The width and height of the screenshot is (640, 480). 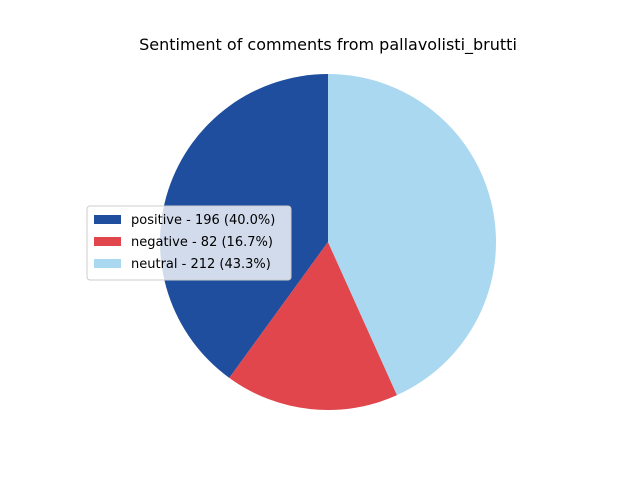 I want to click on legend-label-positive: positive - 196 (40.0%), so click(x=203, y=220).